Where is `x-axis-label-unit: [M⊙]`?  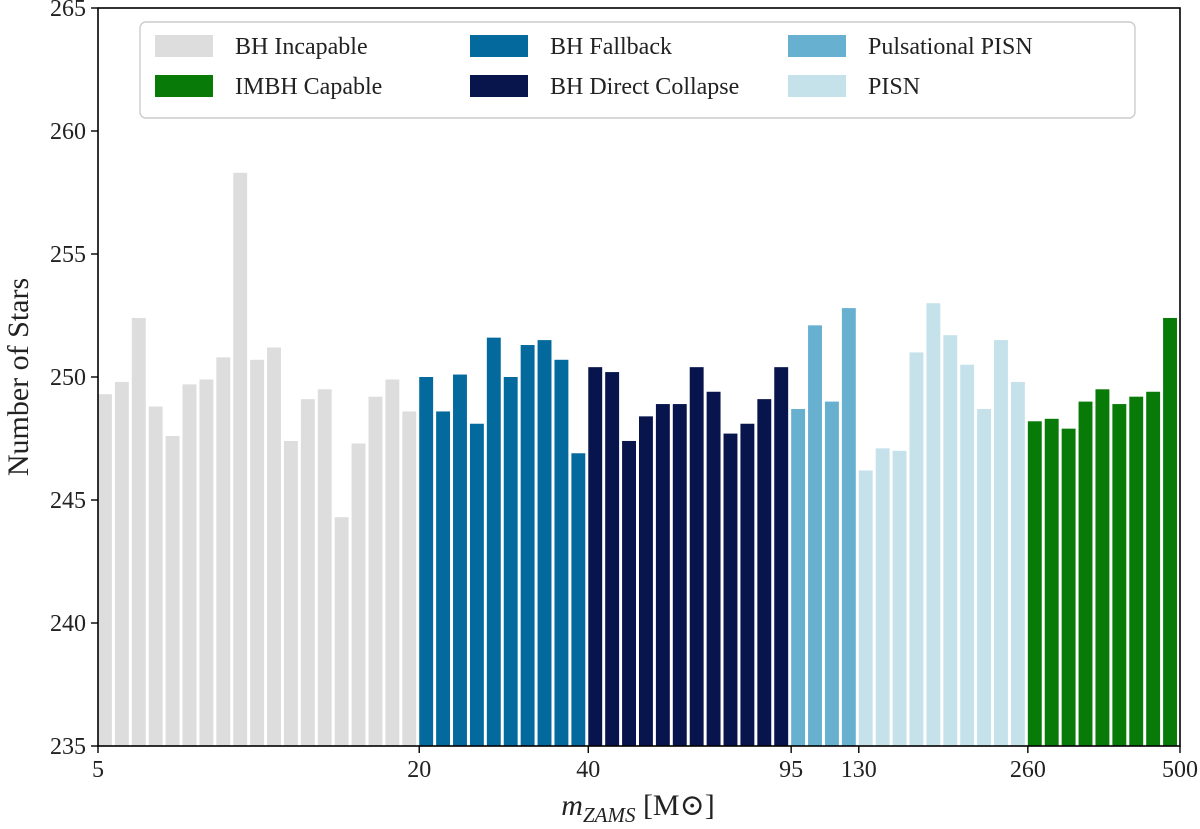 x-axis-label-unit: [M⊙] is located at coordinates (674, 805).